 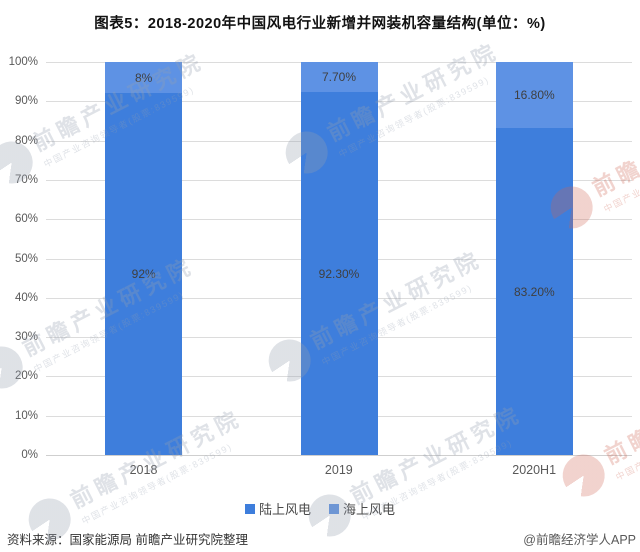 What do you see at coordinates (127, 540) in the screenshot?
I see `source-note: 资料来源：国家能源局 前瞻产业研究院整理` at bounding box center [127, 540].